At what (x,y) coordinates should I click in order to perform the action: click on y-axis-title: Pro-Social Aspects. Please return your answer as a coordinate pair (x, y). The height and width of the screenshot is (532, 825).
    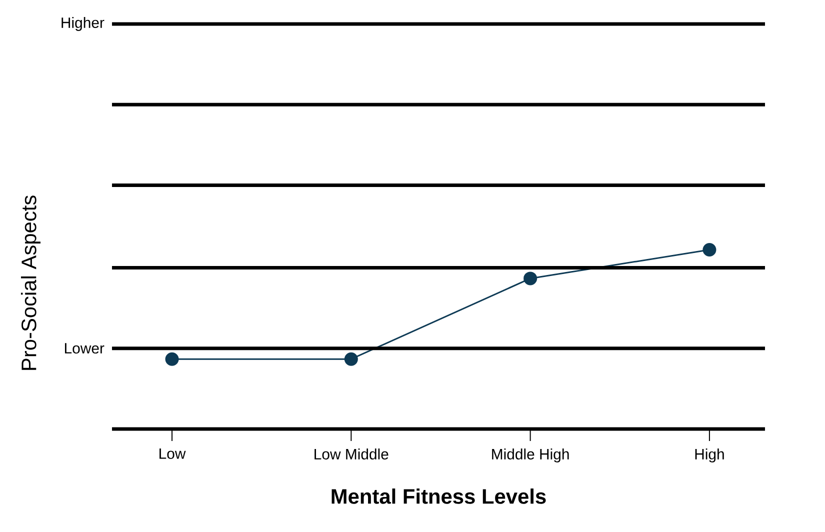
    Looking at the image, I should click on (30, 283).